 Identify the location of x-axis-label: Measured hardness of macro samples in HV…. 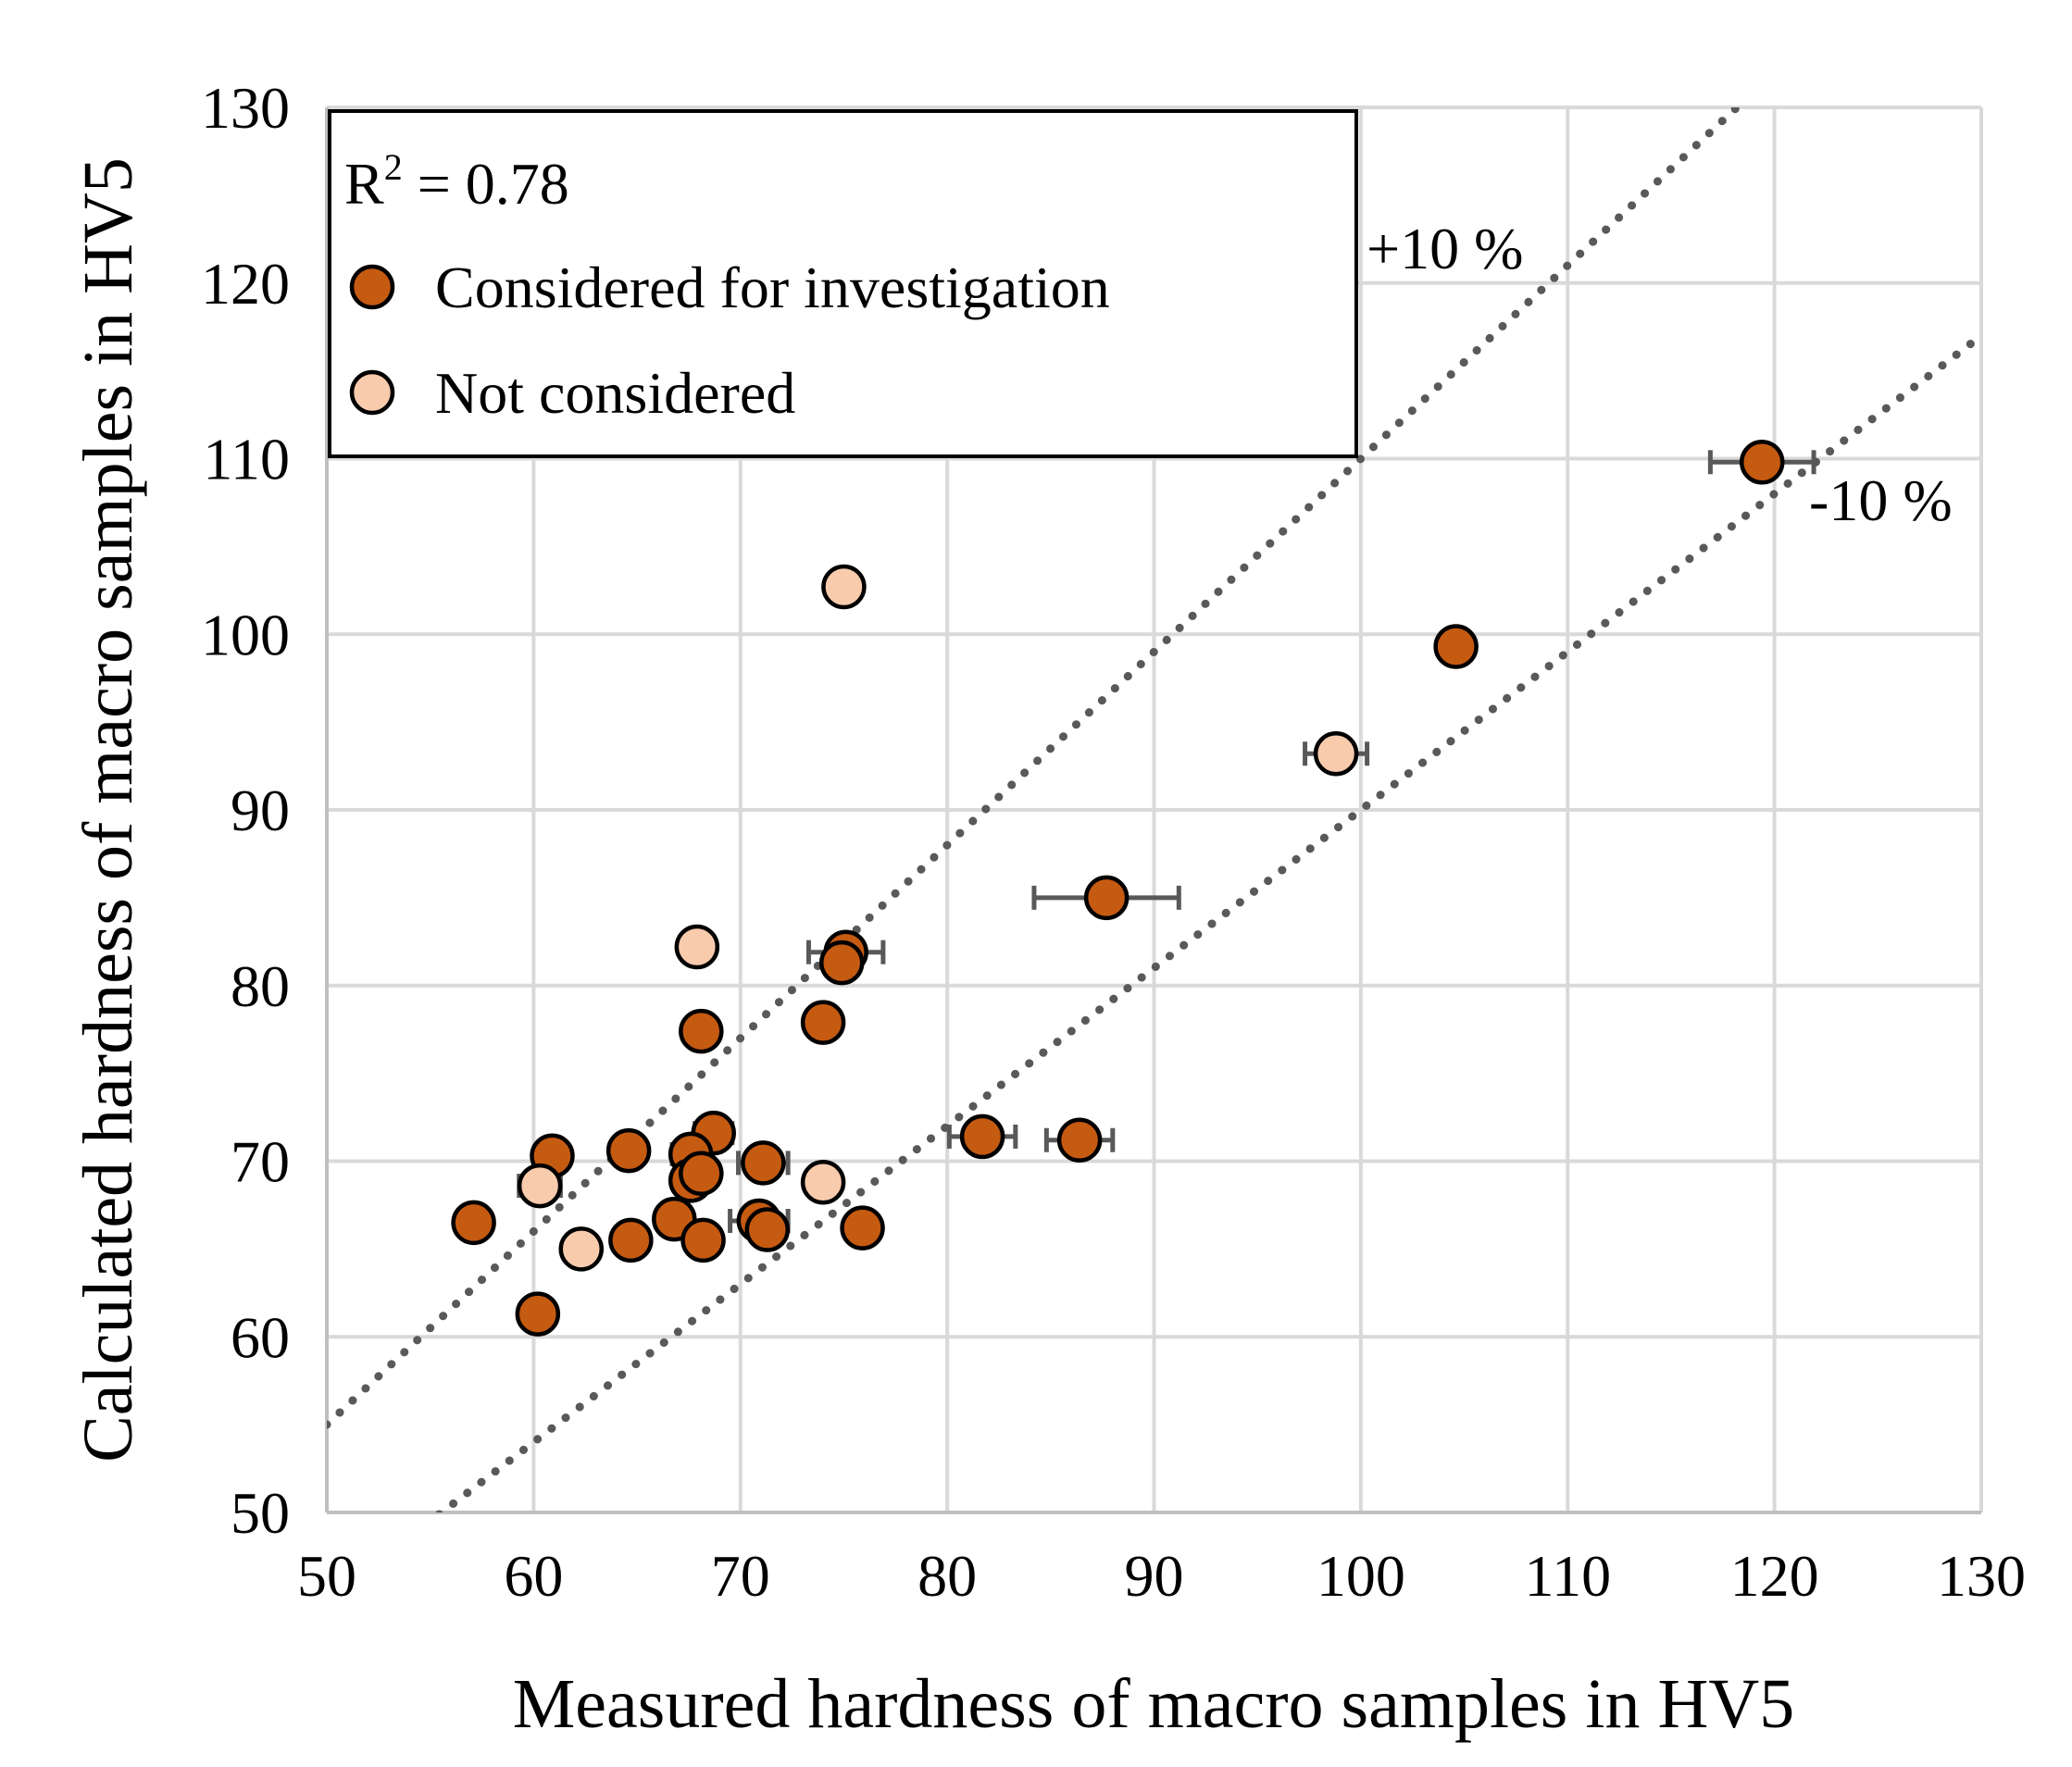
(1154, 1704).